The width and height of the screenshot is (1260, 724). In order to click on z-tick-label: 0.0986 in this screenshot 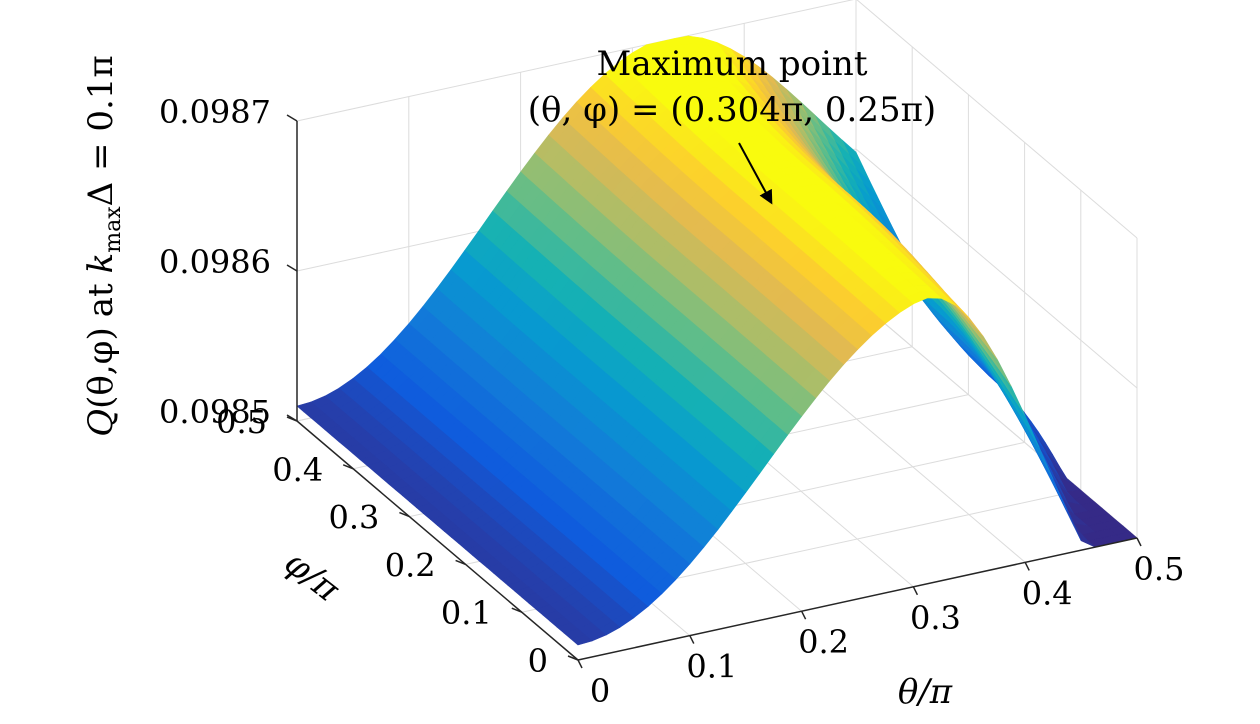, I will do `click(215, 262)`.